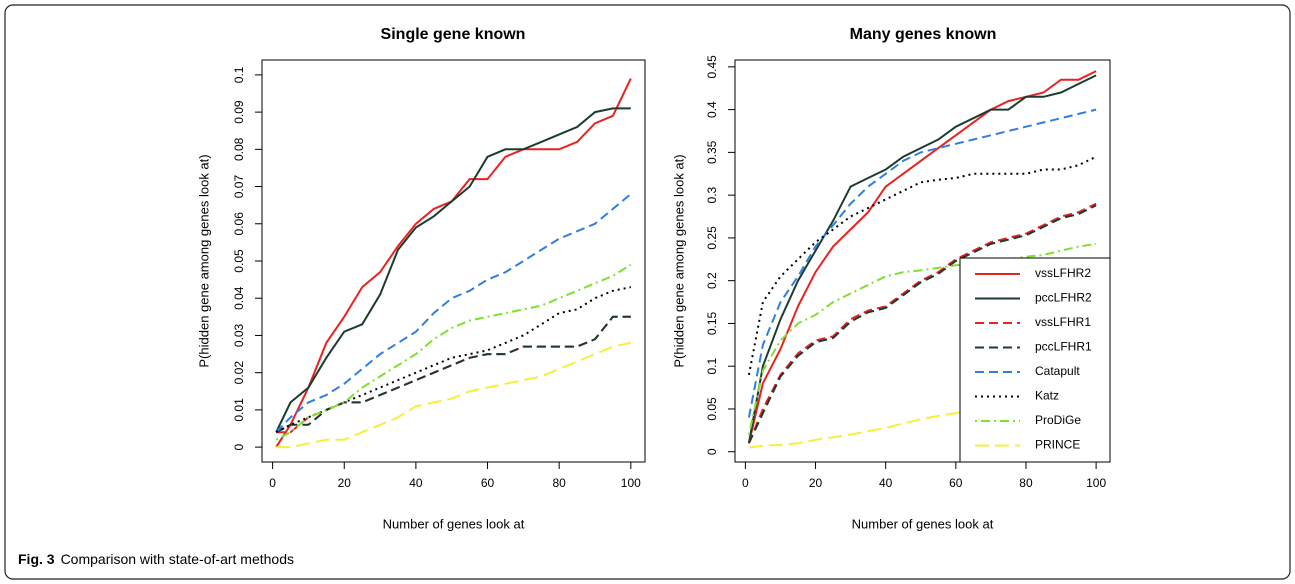 This screenshot has width=1295, height=584. I want to click on y-tick-label: 0.07, so click(239, 187).